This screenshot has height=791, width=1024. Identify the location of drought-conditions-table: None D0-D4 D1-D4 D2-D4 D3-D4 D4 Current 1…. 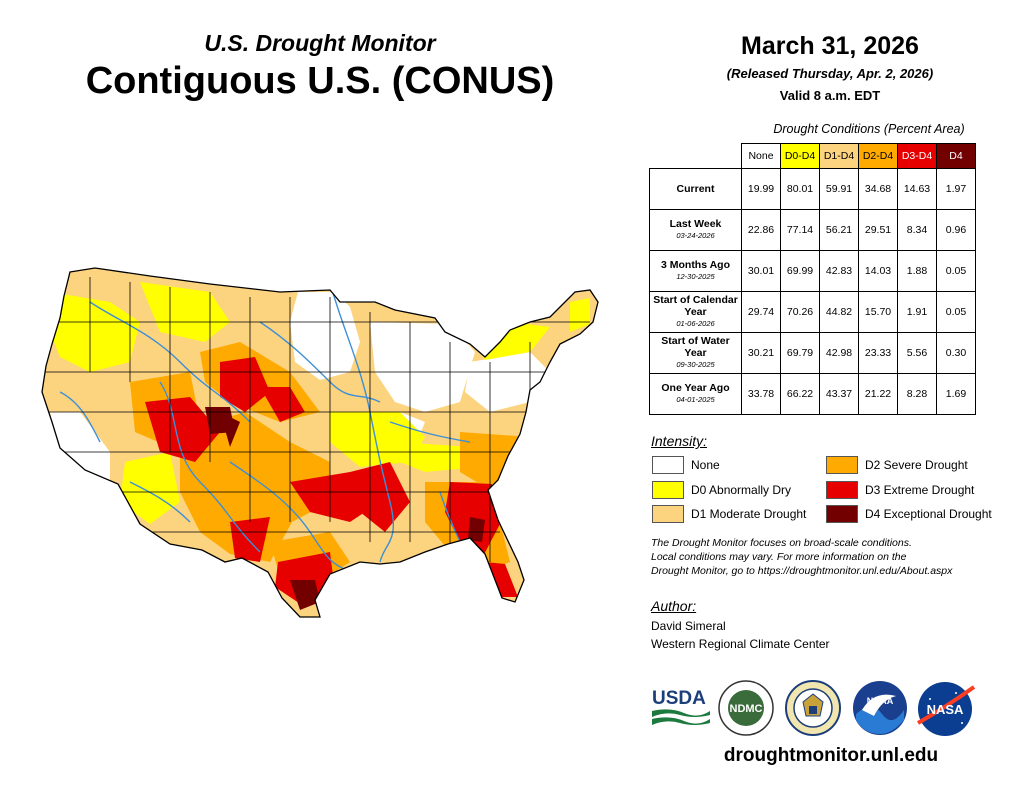
(812, 279).